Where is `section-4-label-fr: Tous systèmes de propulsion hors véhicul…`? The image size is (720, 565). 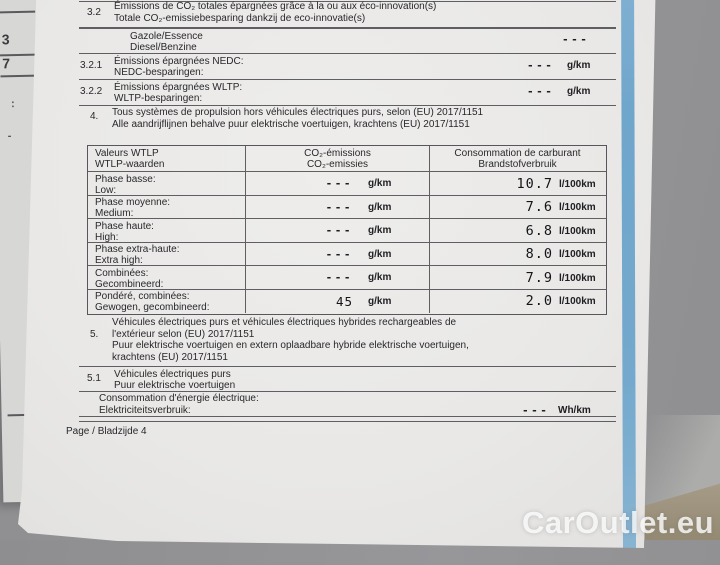
section-4-label-fr: Tous systèmes de propulsion hors véhicul… is located at coordinates (298, 112).